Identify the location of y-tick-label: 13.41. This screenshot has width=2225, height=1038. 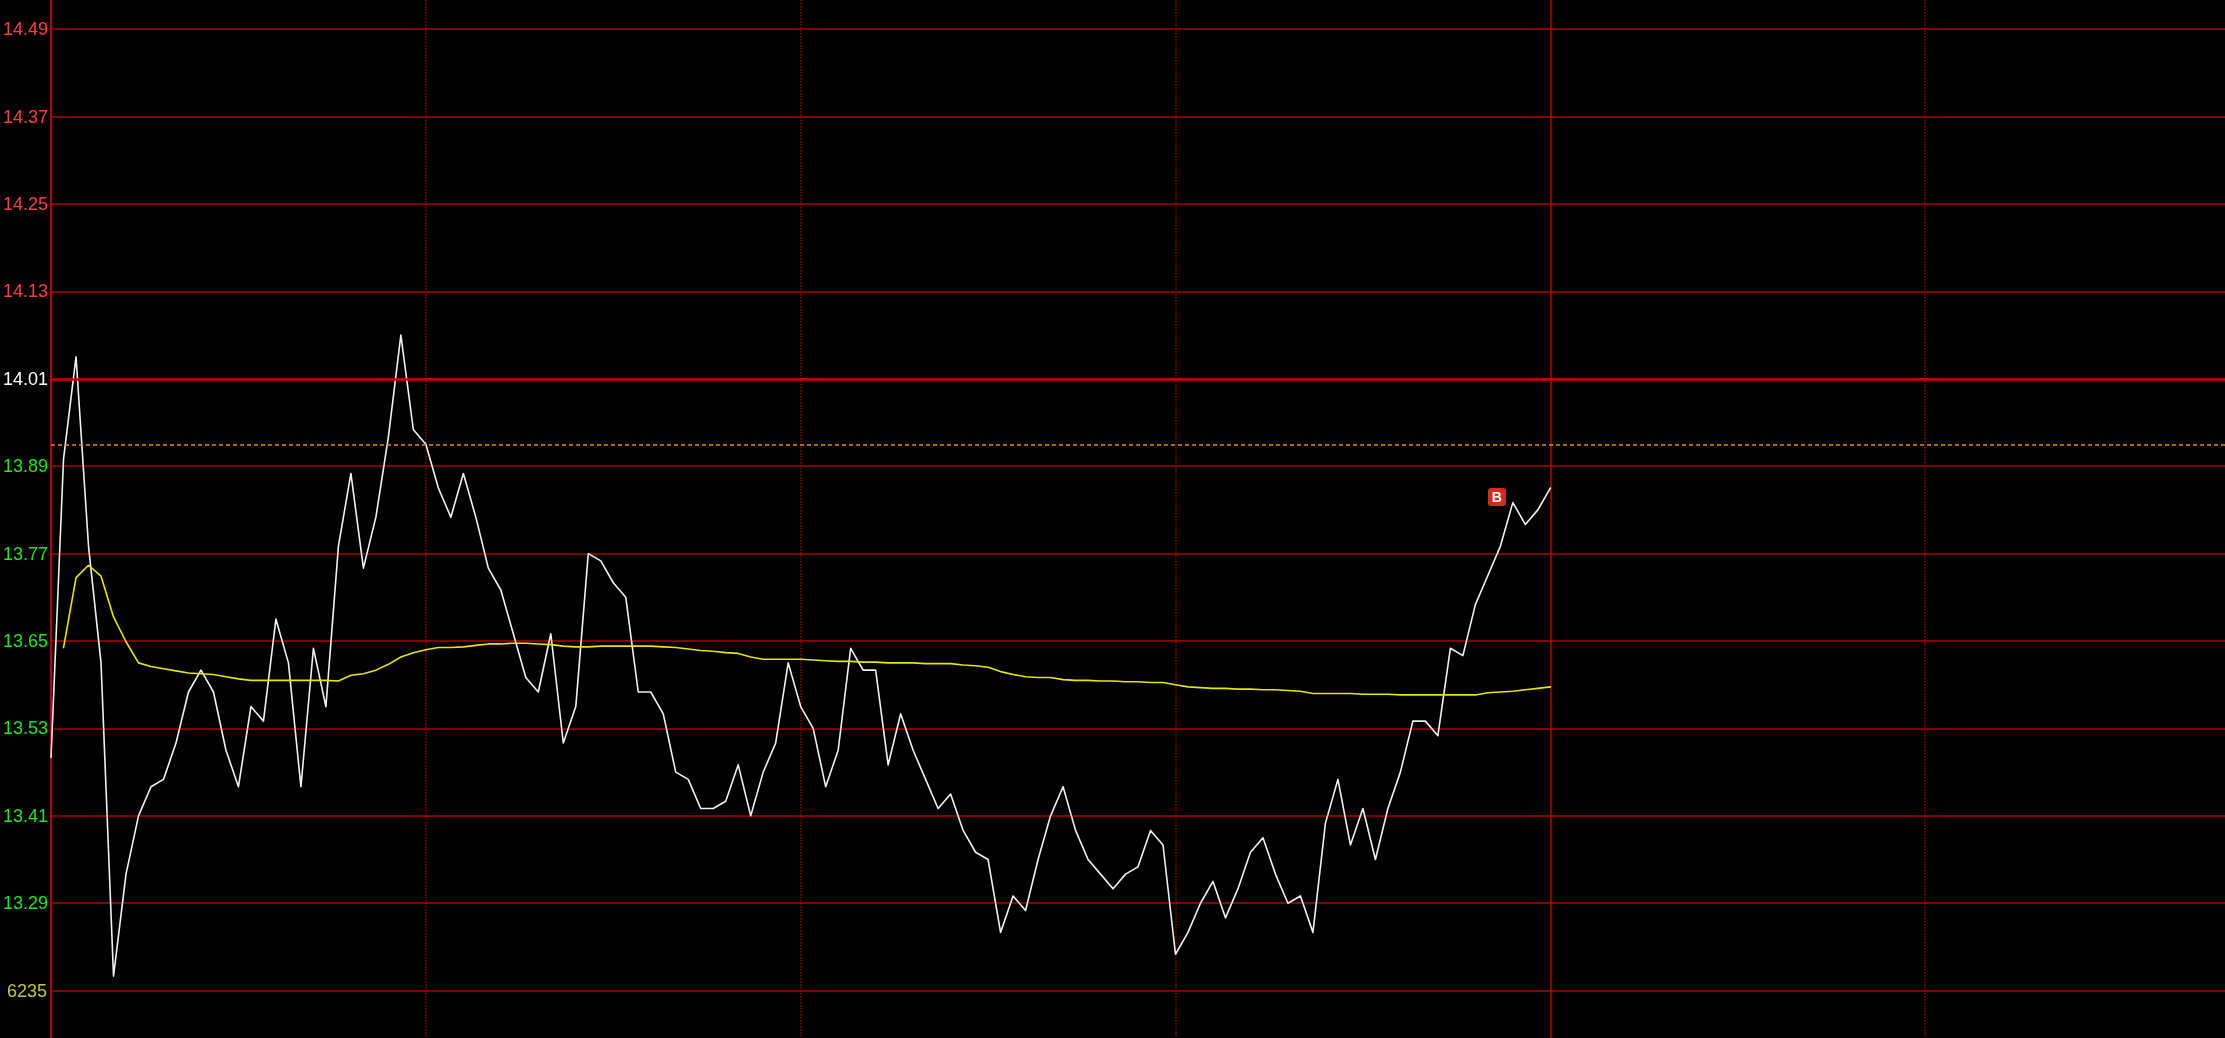
(26, 815).